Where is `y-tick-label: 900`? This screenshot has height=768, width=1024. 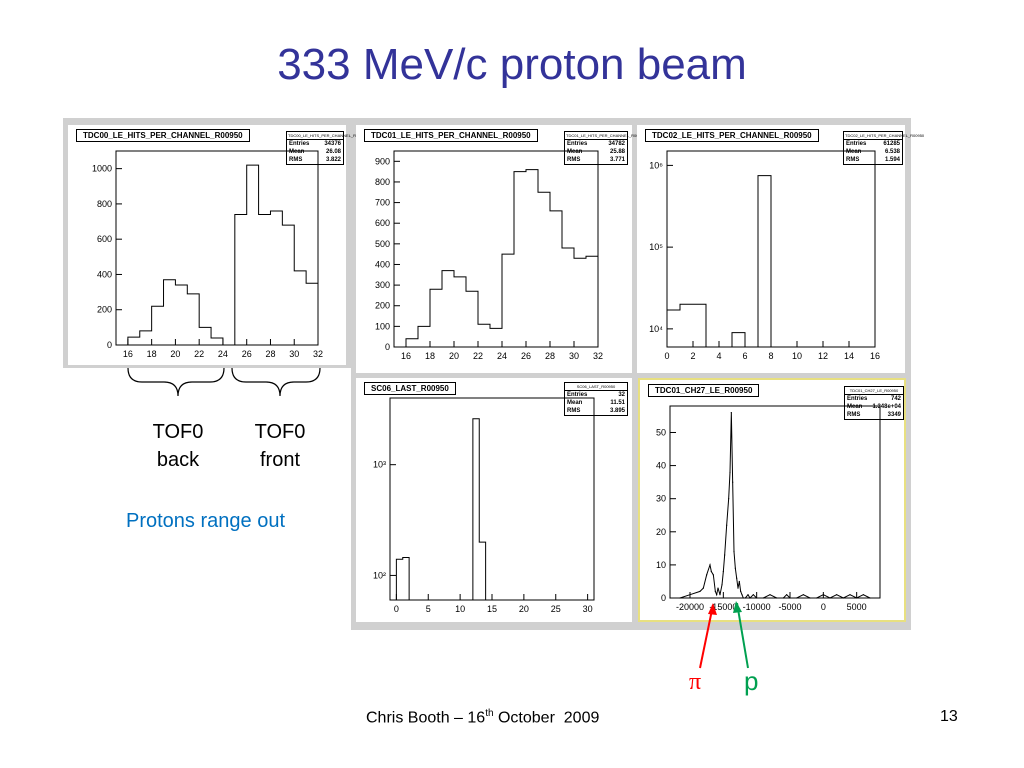 y-tick-label: 900 is located at coordinates (382, 161).